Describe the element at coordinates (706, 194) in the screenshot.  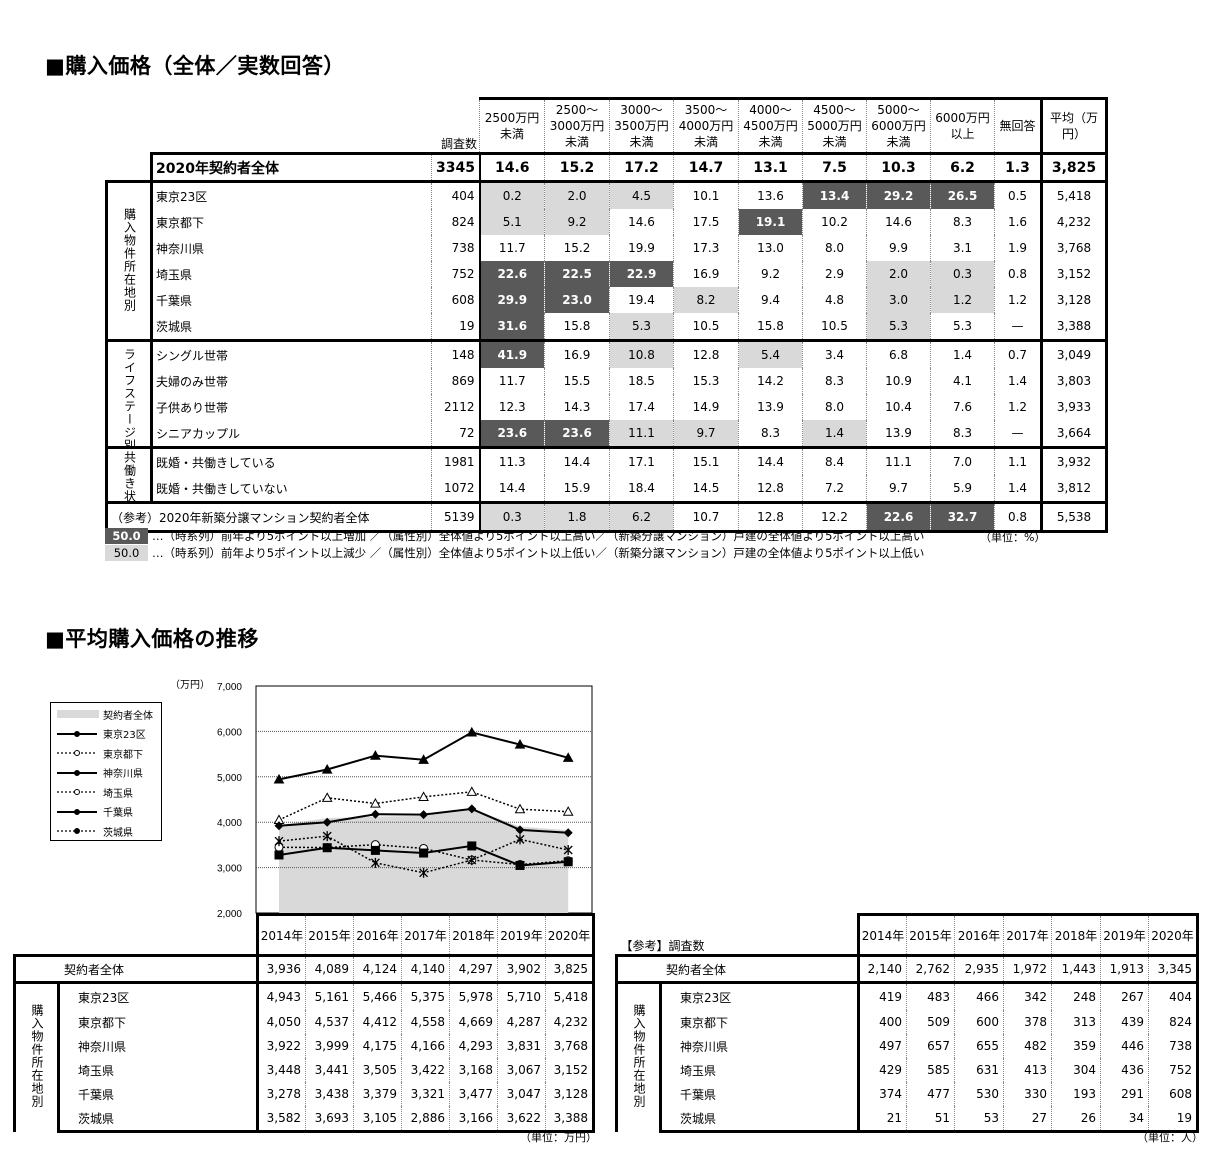
I see `value-cell: 10.1` at that location.